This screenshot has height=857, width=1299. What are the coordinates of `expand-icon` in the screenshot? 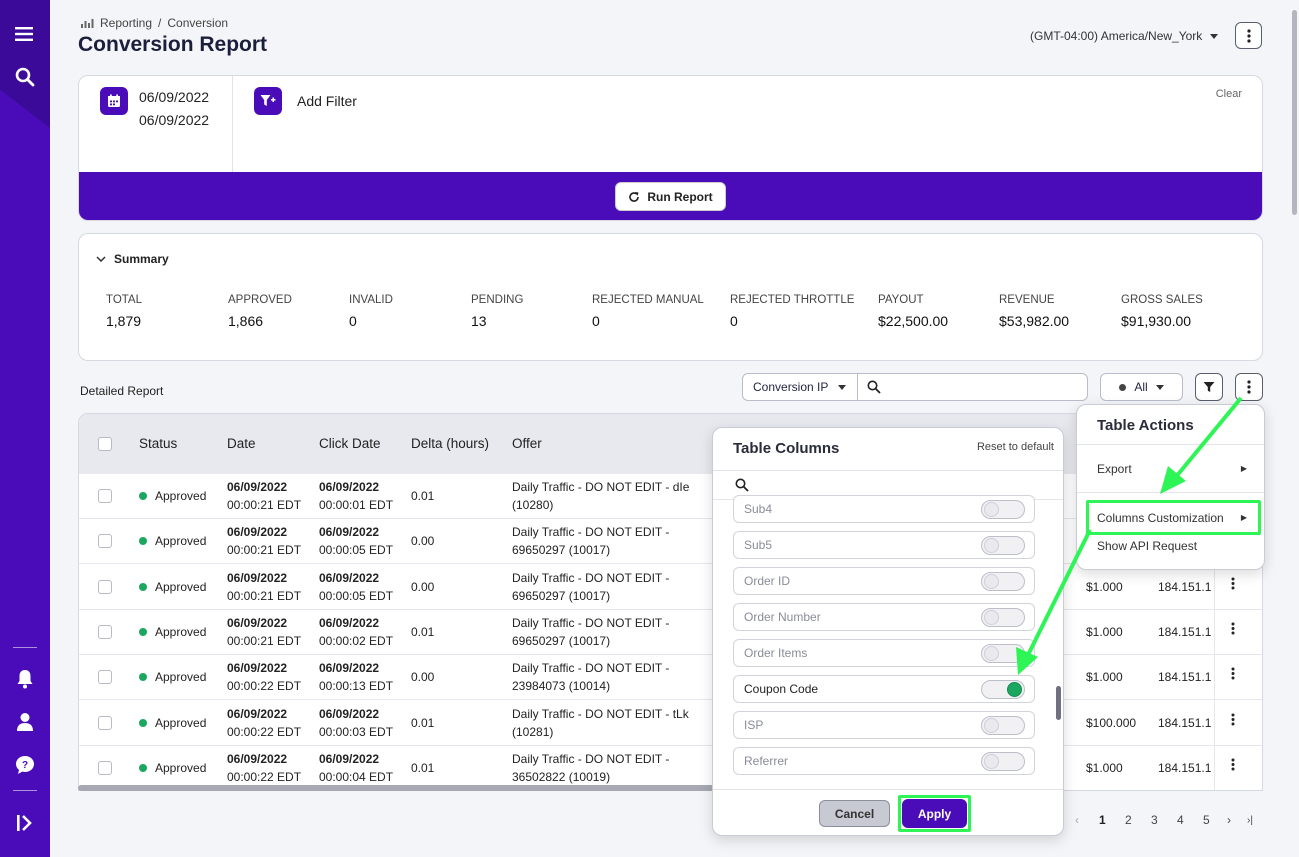 It's located at (25, 823).